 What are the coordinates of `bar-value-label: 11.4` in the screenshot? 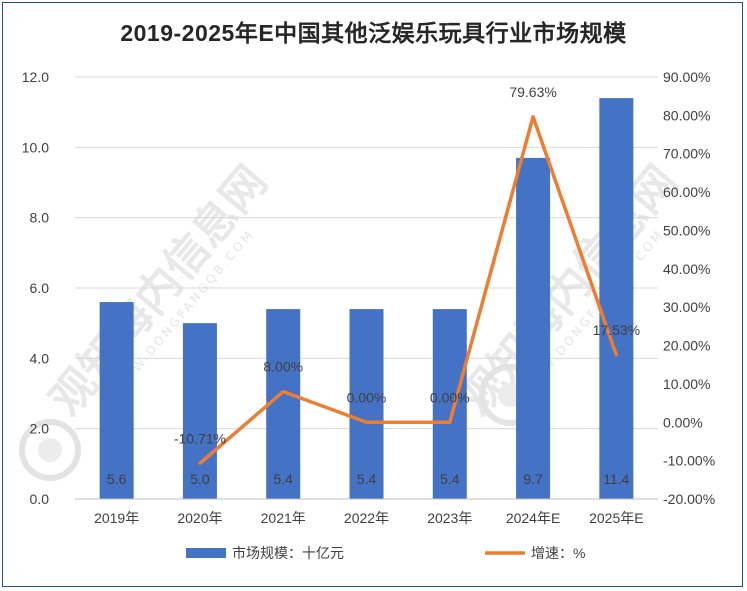 It's located at (616, 479).